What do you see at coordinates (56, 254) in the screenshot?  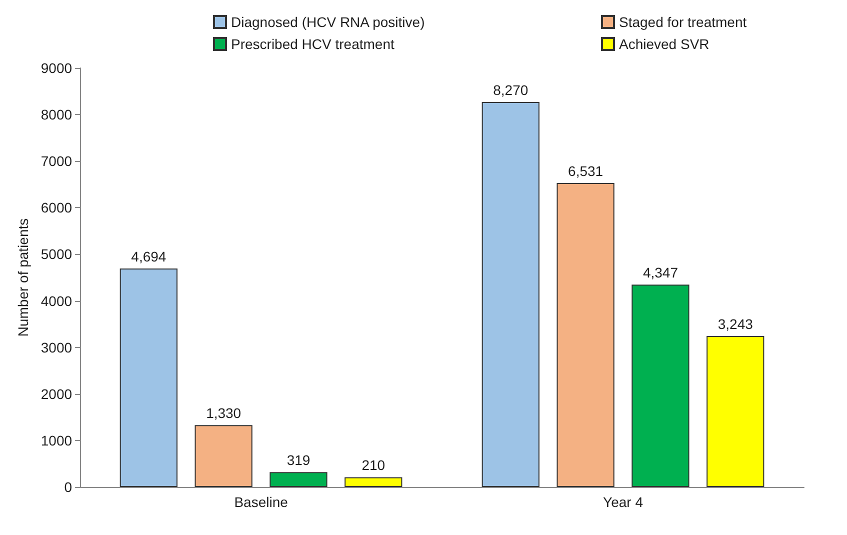 I see `y-tick-label: 5000` at bounding box center [56, 254].